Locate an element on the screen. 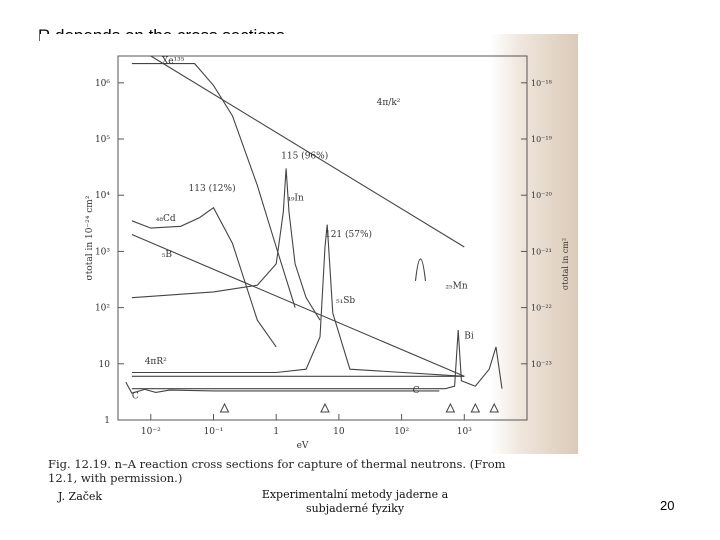 Image resolution: width=720 pixels, height=540 pixels. series-label-8: 121 (57%) is located at coordinates (348, 234).